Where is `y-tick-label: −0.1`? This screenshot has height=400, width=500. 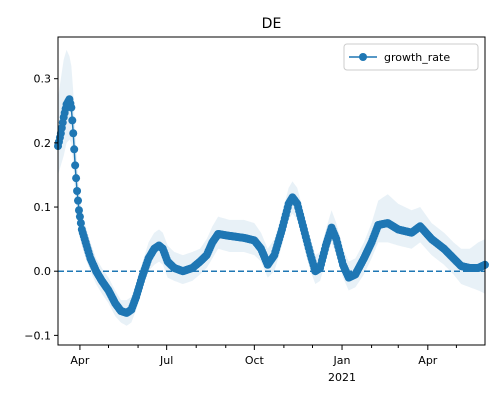
y-tick-label: −0.1 is located at coordinates (37, 335).